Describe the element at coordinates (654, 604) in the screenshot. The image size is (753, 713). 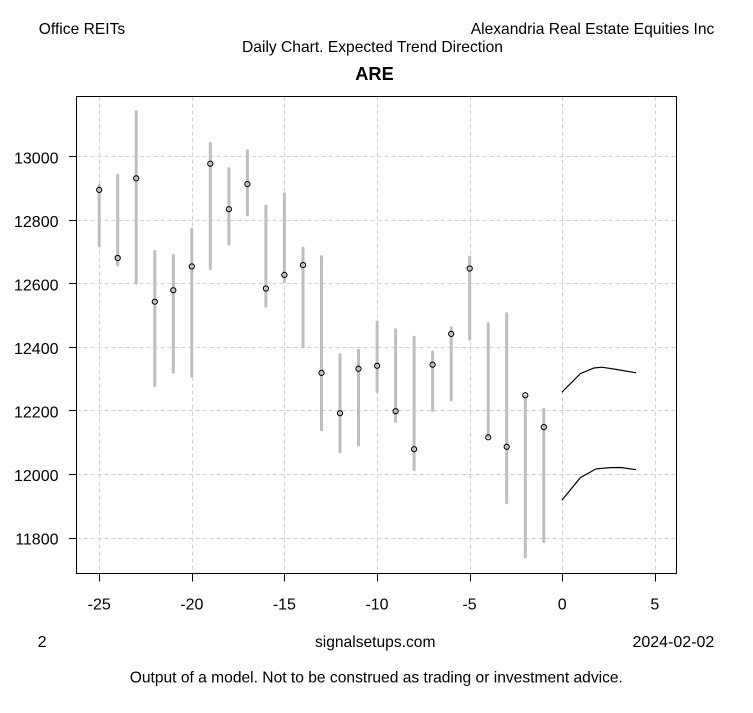
I see `svg-text: 5` at that location.